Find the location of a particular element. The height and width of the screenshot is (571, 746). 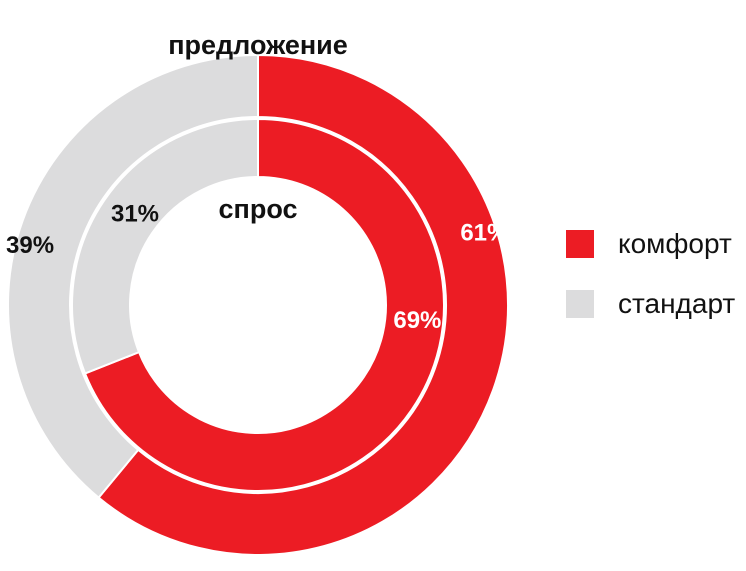

legend-label-standart: стандарт is located at coordinates (677, 303).